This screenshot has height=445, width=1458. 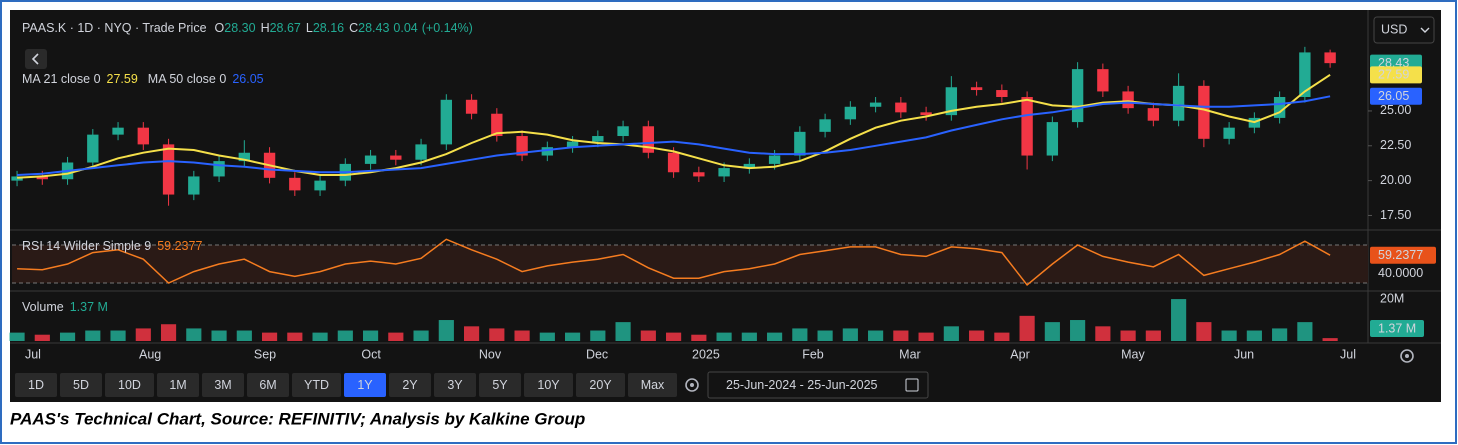 I want to click on x-tick-label: May, so click(x=1133, y=354).